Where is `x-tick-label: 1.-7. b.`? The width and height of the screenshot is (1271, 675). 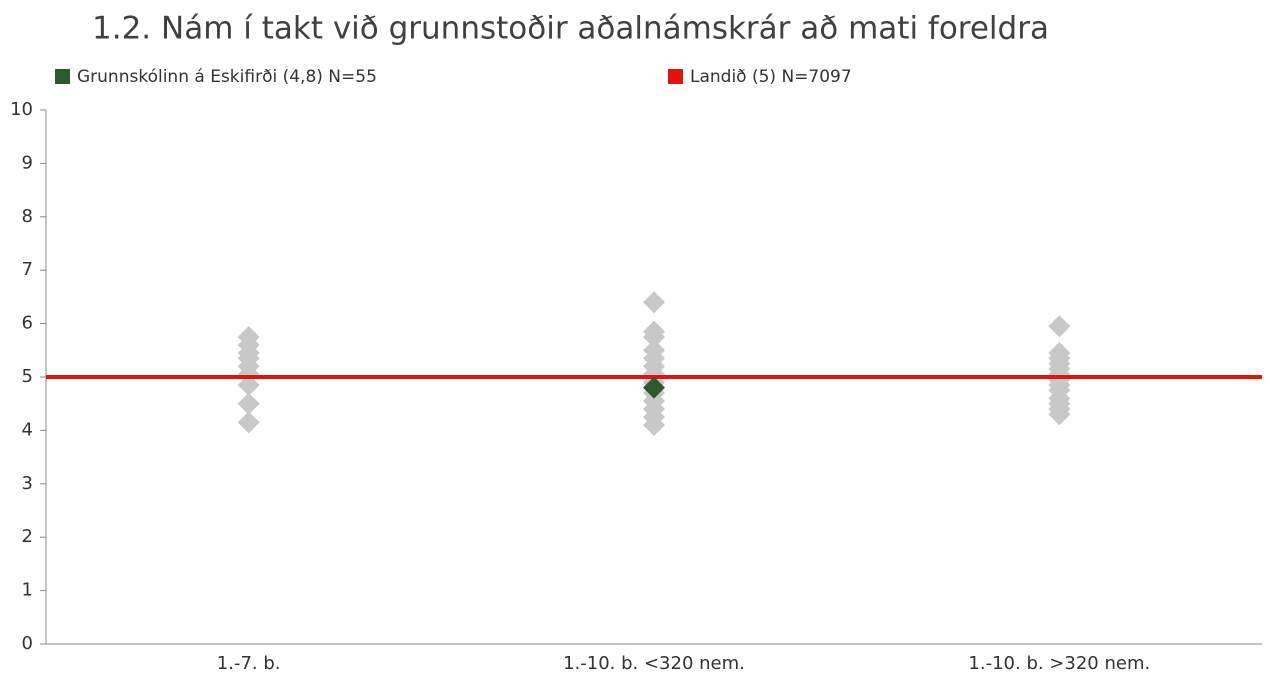
x-tick-label: 1.-7. b. is located at coordinates (249, 663).